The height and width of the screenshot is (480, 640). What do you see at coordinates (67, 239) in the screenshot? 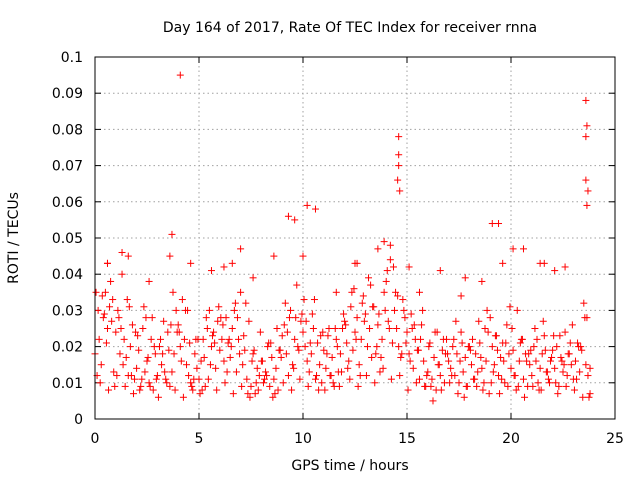
I see `y-tick-label: 0.05` at bounding box center [67, 239].